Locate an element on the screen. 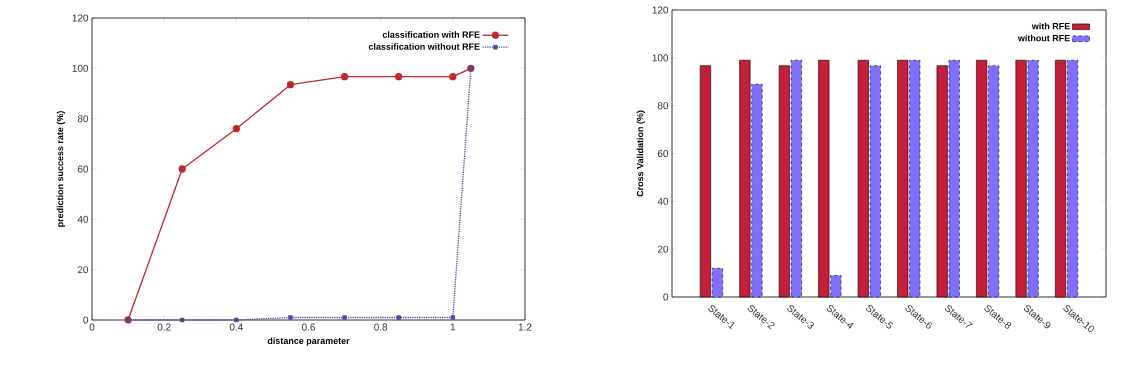 The height and width of the screenshot is (368, 1122). legend-label: classification without RFE is located at coordinates (424, 46).